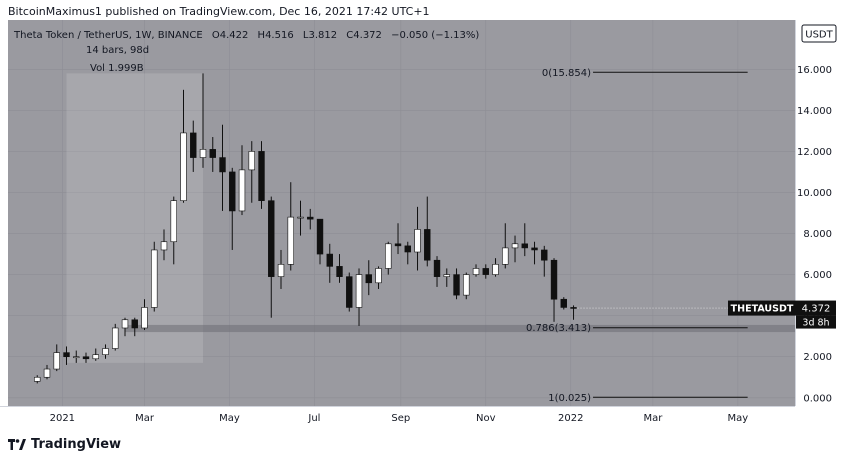 This screenshot has width=850, height=460. I want to click on highlight-rect, so click(135, 218).